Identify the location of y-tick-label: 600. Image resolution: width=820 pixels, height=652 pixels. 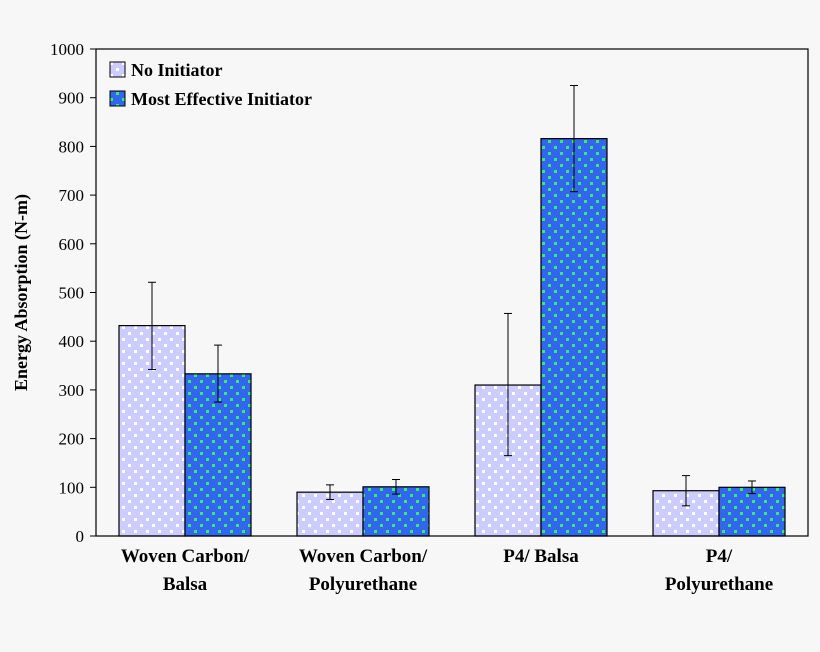
(72, 244).